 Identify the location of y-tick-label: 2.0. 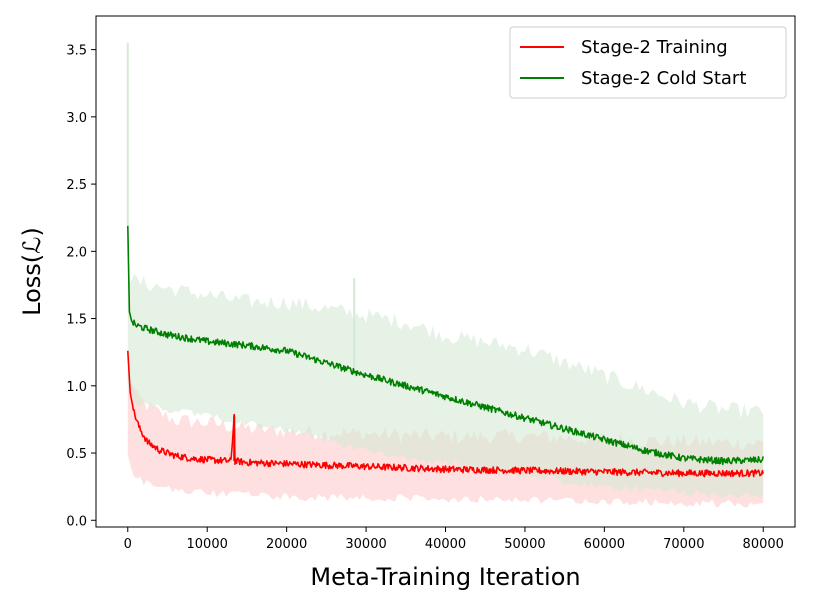
(76, 252).